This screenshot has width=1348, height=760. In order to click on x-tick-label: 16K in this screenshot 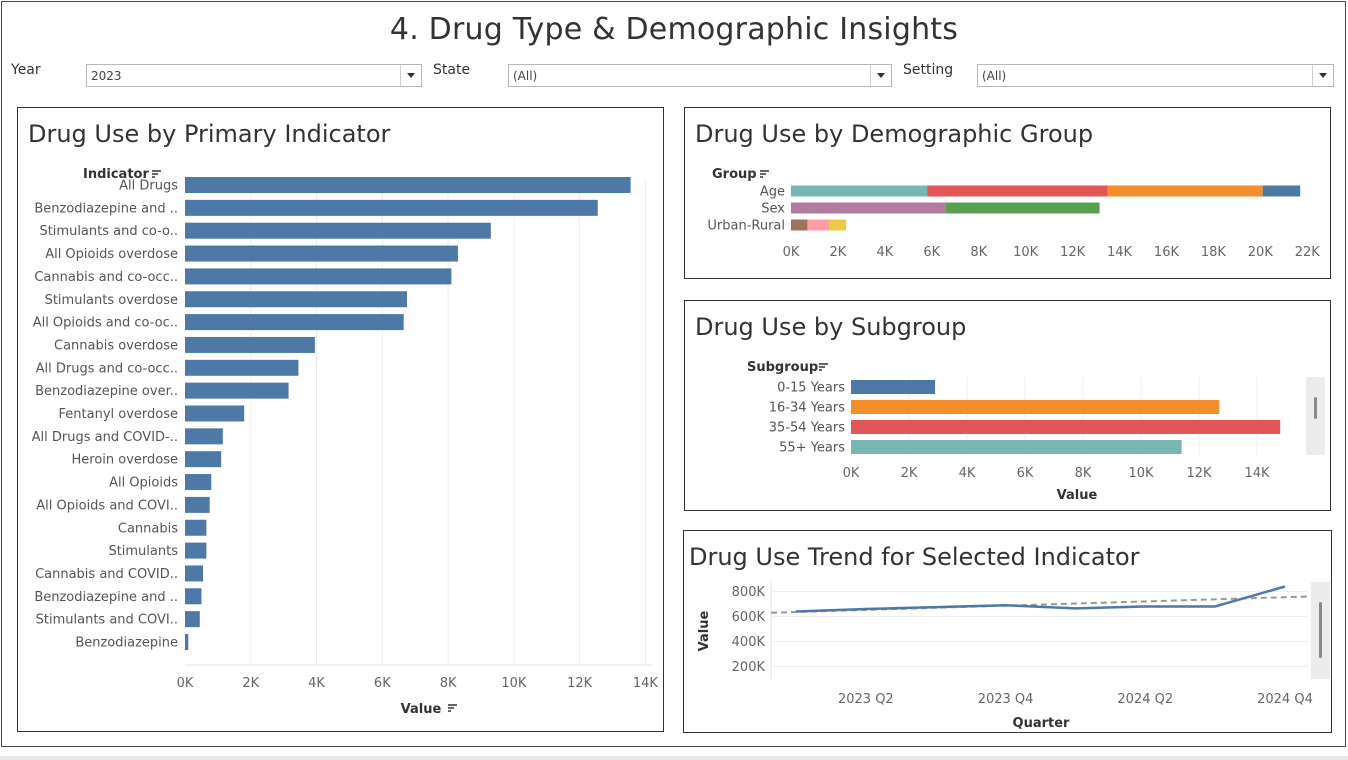, I will do `click(1167, 252)`.